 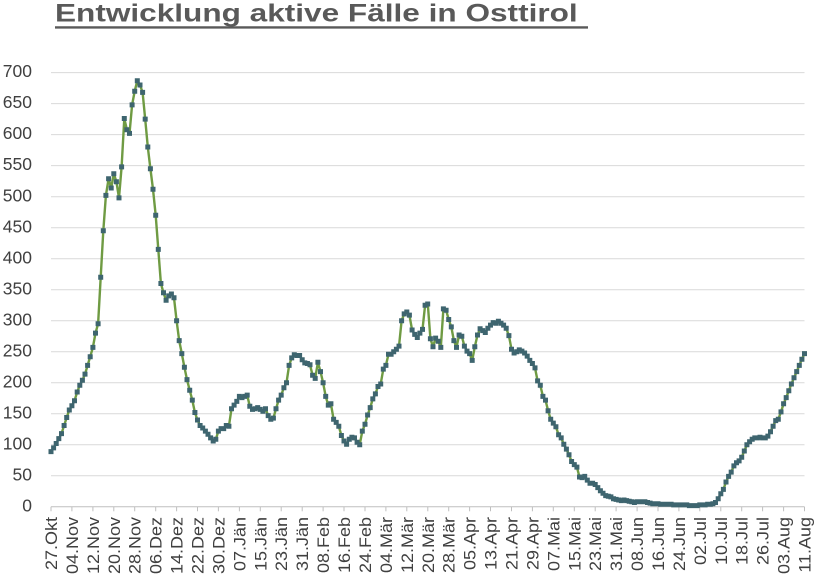 I want to click on svg-text: 30.Dez, so click(x=218, y=545).